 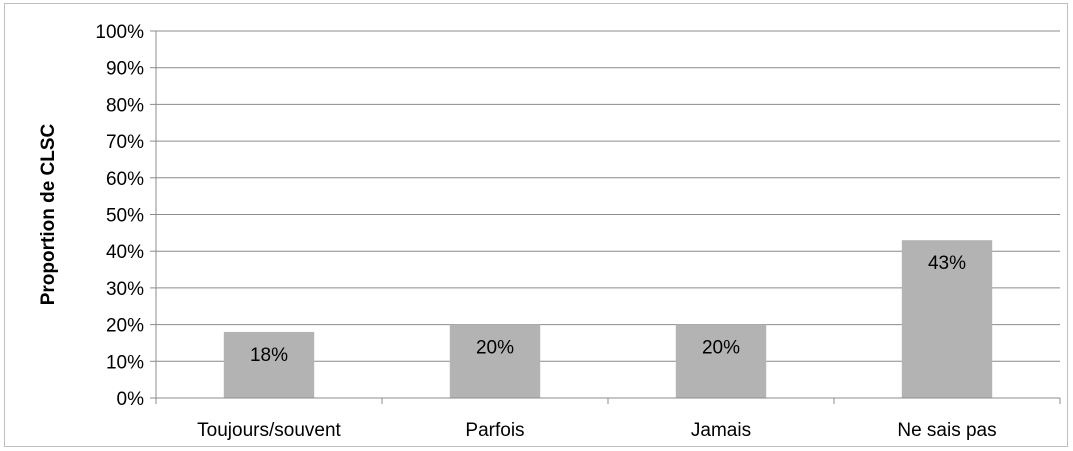 I want to click on y-tick-label: 100%, so click(x=119, y=32).